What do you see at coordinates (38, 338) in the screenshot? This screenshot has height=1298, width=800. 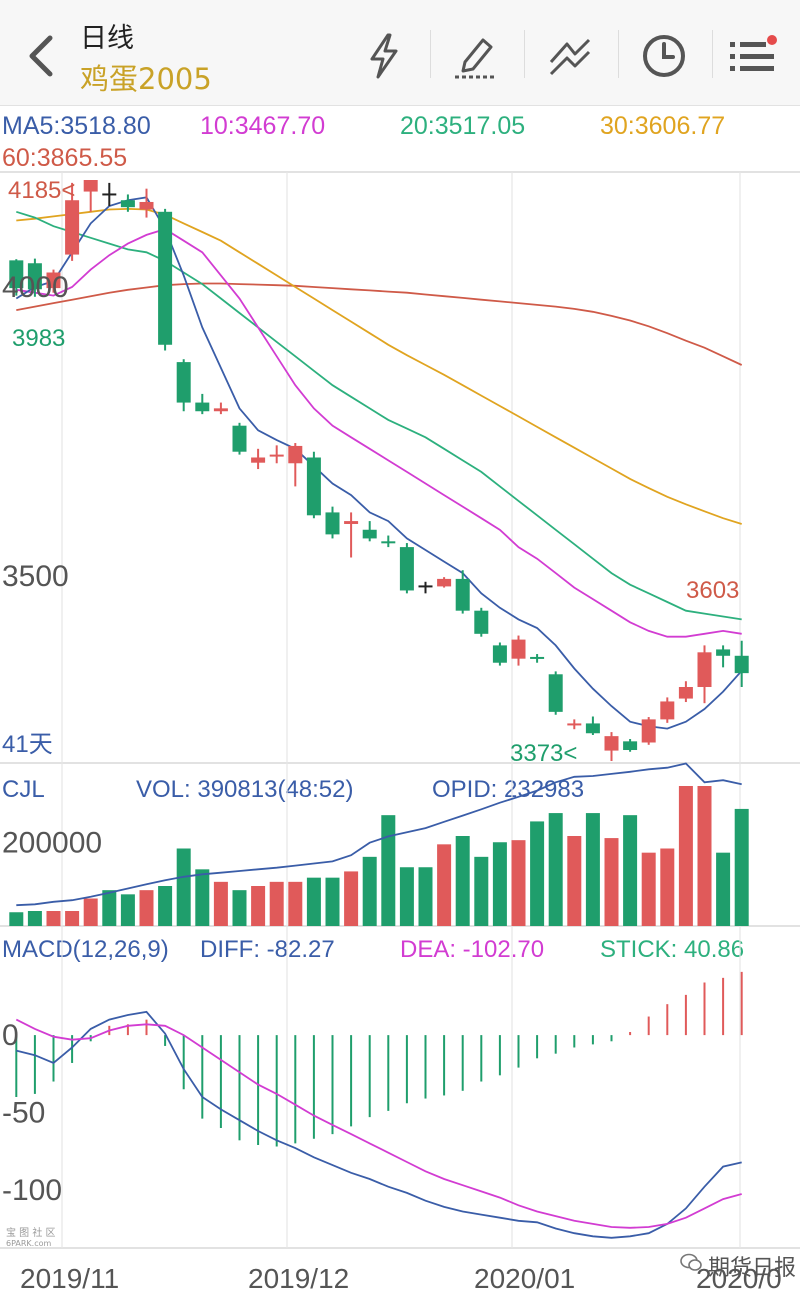 I see `low-price-left-marker: 3983` at bounding box center [38, 338].